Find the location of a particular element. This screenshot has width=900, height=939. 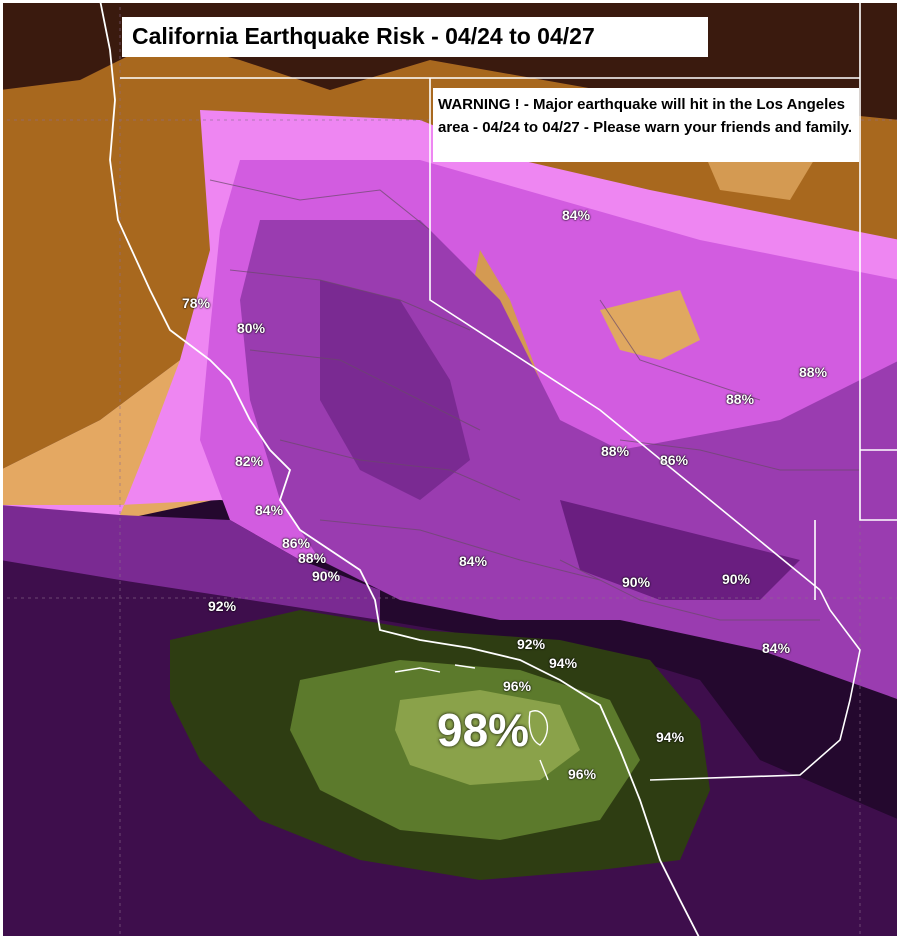

risk-label-84-east: 84% is located at coordinates (776, 648).